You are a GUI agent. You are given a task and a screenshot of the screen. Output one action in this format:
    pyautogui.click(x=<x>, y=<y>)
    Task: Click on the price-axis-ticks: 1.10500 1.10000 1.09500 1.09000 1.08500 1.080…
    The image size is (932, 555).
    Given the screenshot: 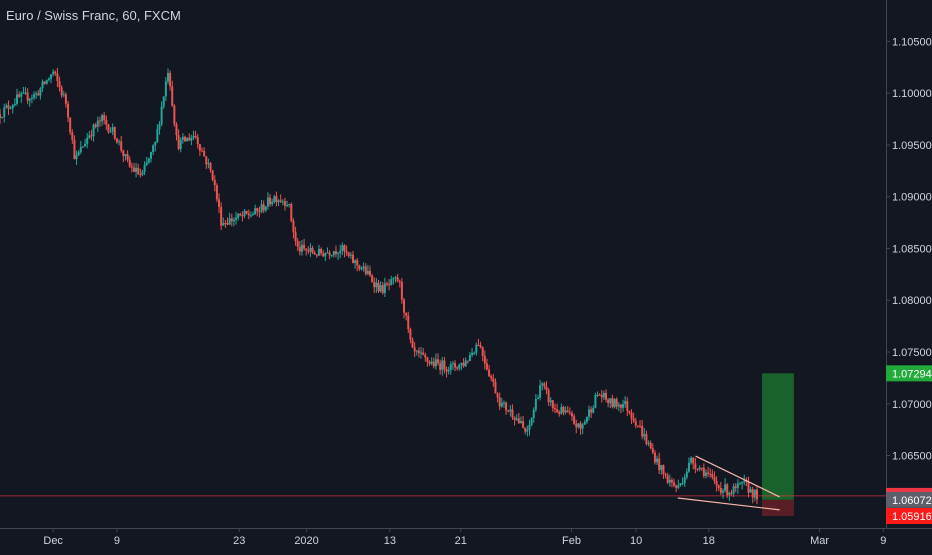 What is the action you would take?
    pyautogui.click(x=909, y=249)
    